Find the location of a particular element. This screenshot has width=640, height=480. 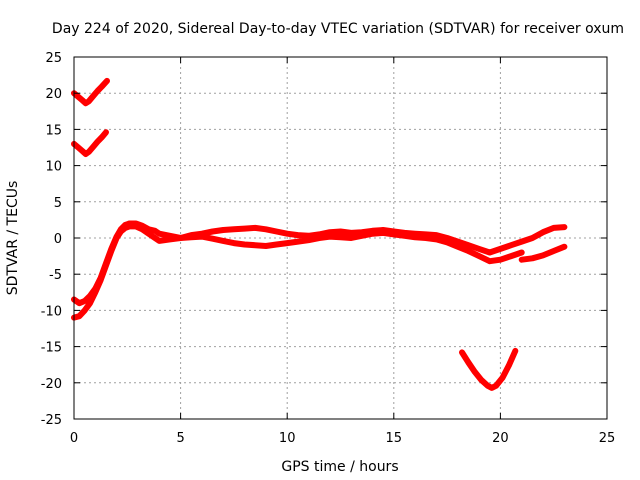

y-tick-label: -5 is located at coordinates (55, 275).